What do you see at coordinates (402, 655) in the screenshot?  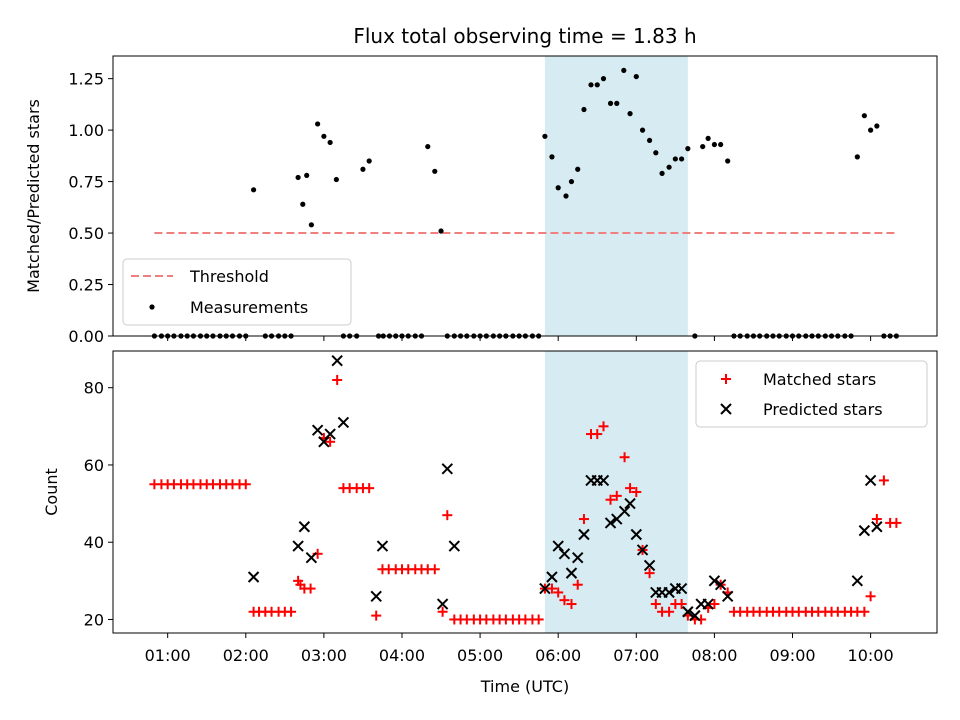 I see `x-tick-label: 04:00` at bounding box center [402, 655].